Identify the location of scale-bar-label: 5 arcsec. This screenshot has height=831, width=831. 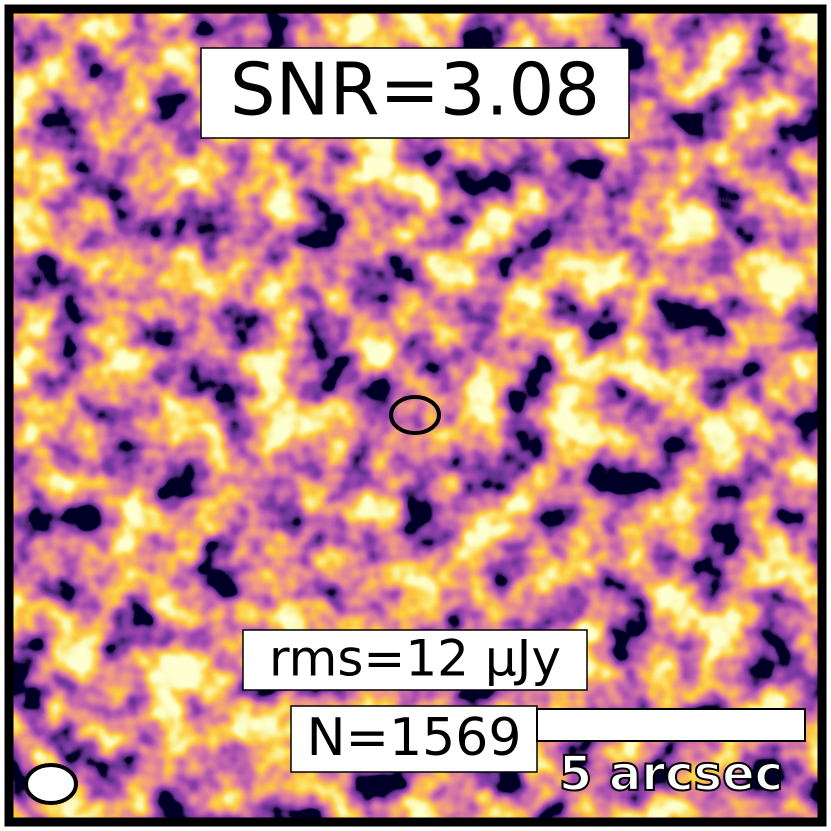
(671, 774).